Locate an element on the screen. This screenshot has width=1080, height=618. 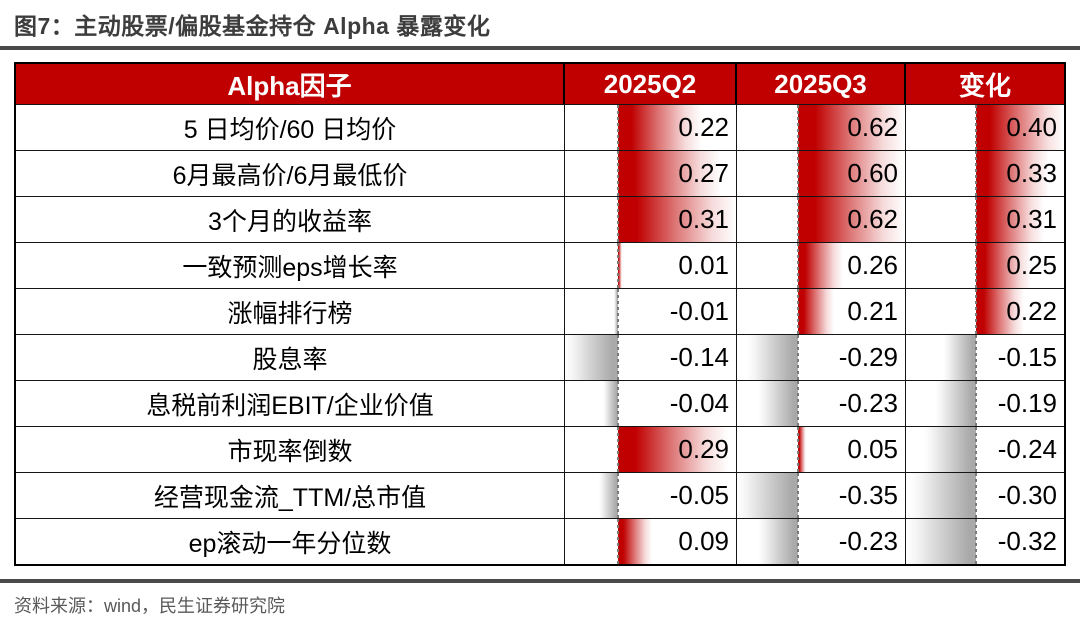
value-cell: 0.40 is located at coordinates (985, 127).